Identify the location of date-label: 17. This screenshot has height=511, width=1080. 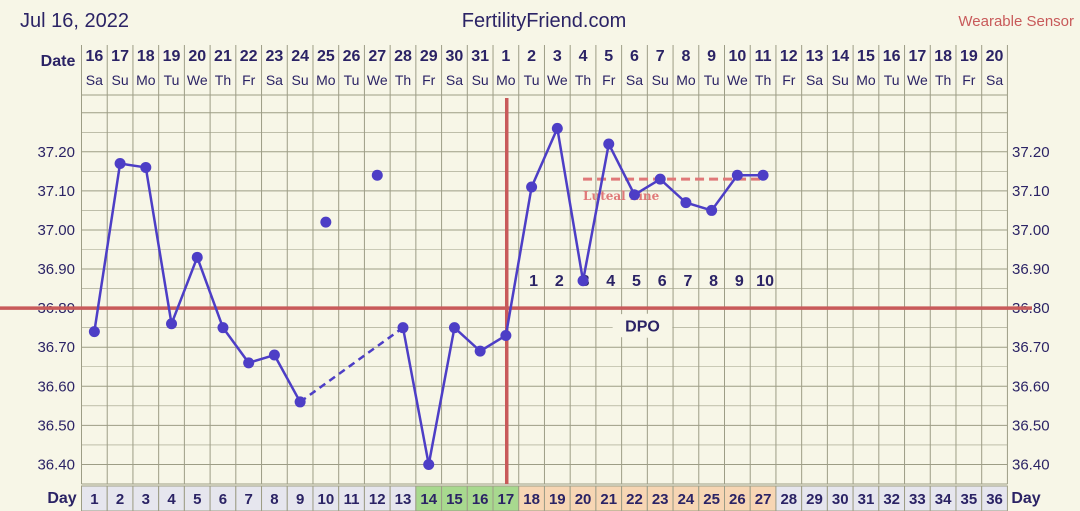
(120, 56).